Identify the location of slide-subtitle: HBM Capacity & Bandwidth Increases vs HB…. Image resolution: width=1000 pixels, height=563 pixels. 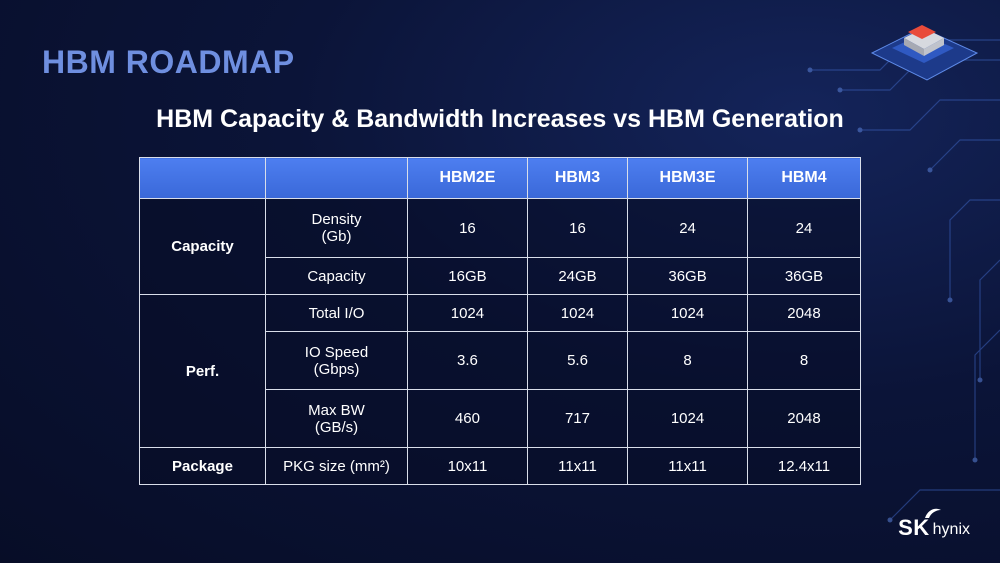
(500, 119).